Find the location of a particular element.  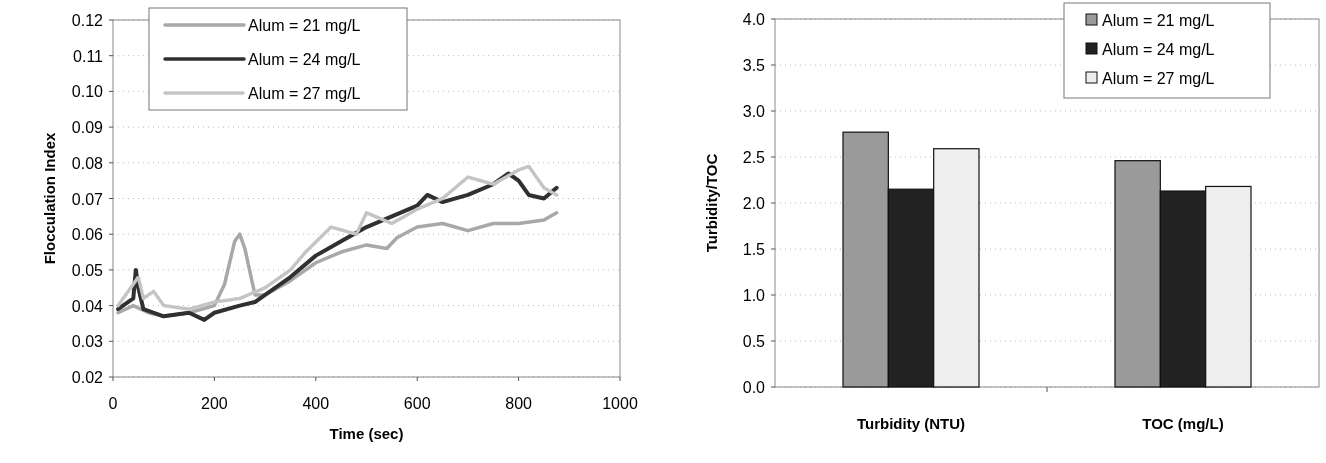

x-tick-label: 200 is located at coordinates (214, 403).